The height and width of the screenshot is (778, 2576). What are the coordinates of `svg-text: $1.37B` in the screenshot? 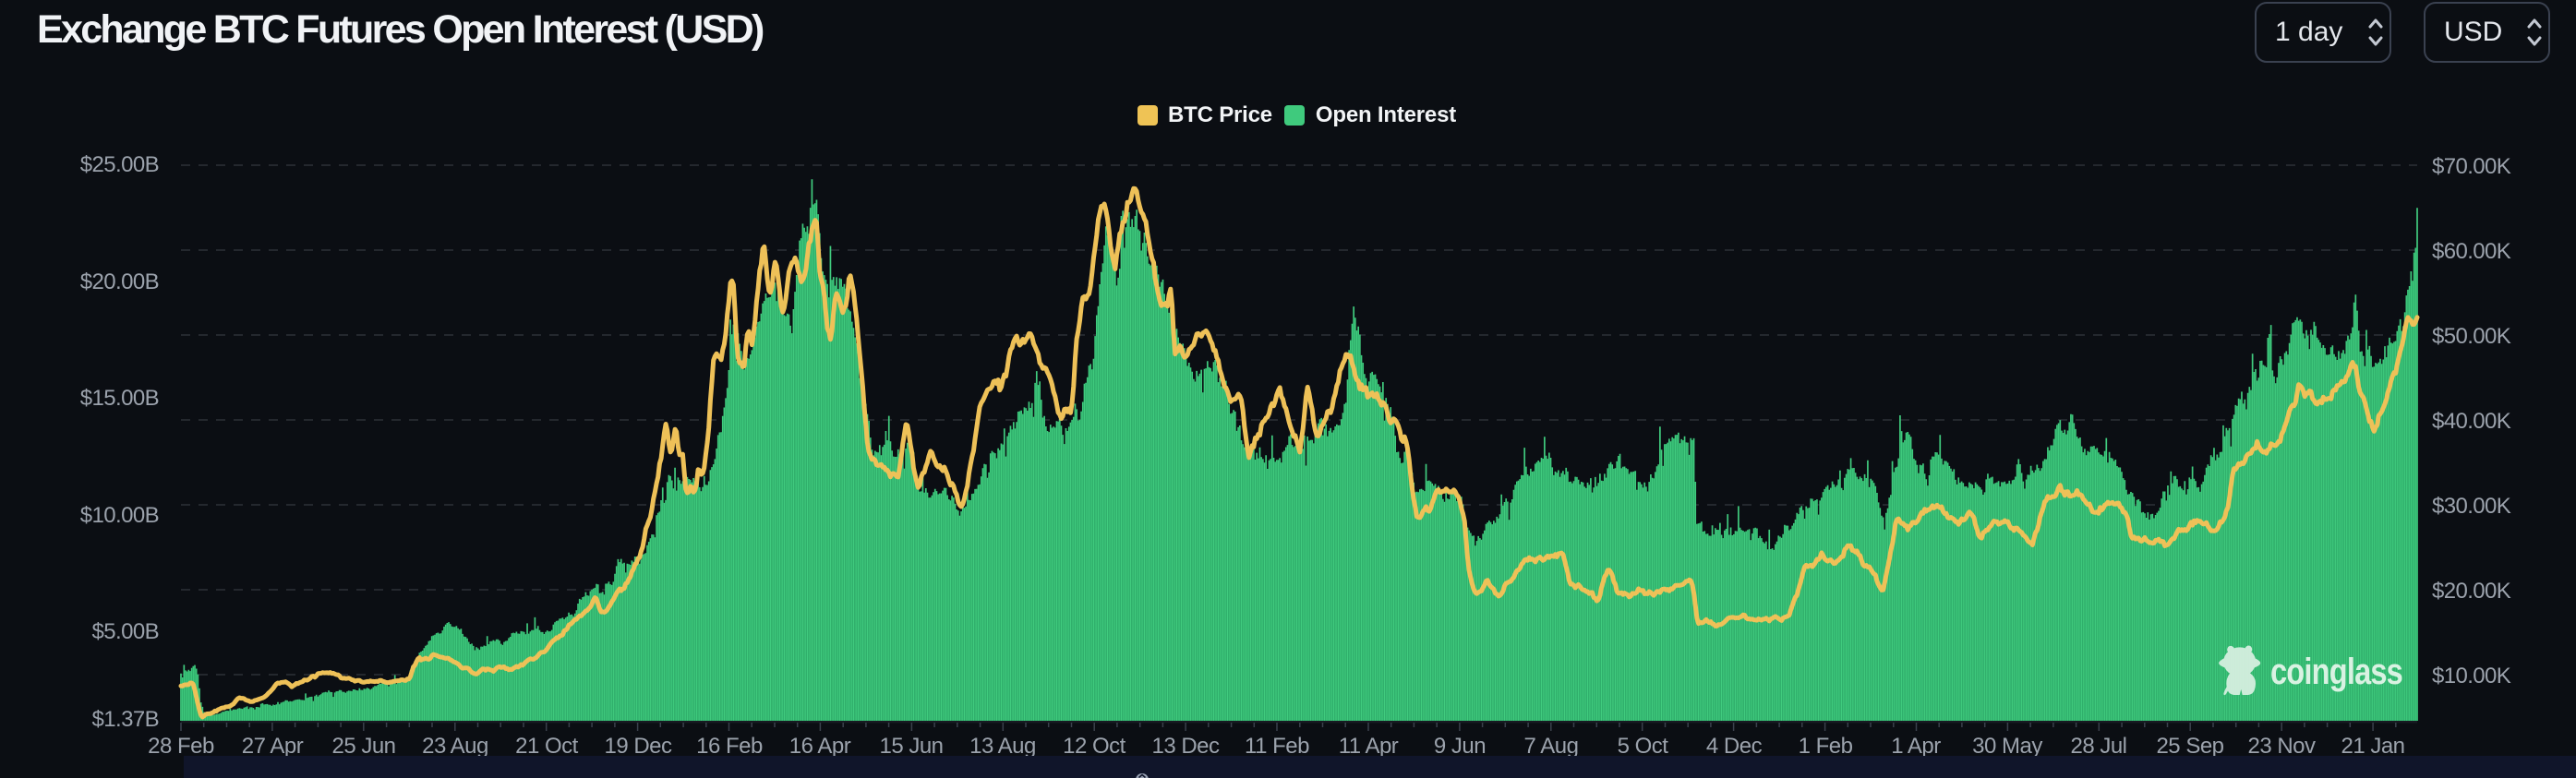 It's located at (125, 720).